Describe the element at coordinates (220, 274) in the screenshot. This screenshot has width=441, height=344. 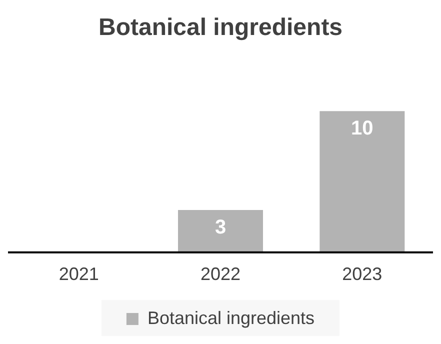
I see `x-tick-label: 2022` at that location.